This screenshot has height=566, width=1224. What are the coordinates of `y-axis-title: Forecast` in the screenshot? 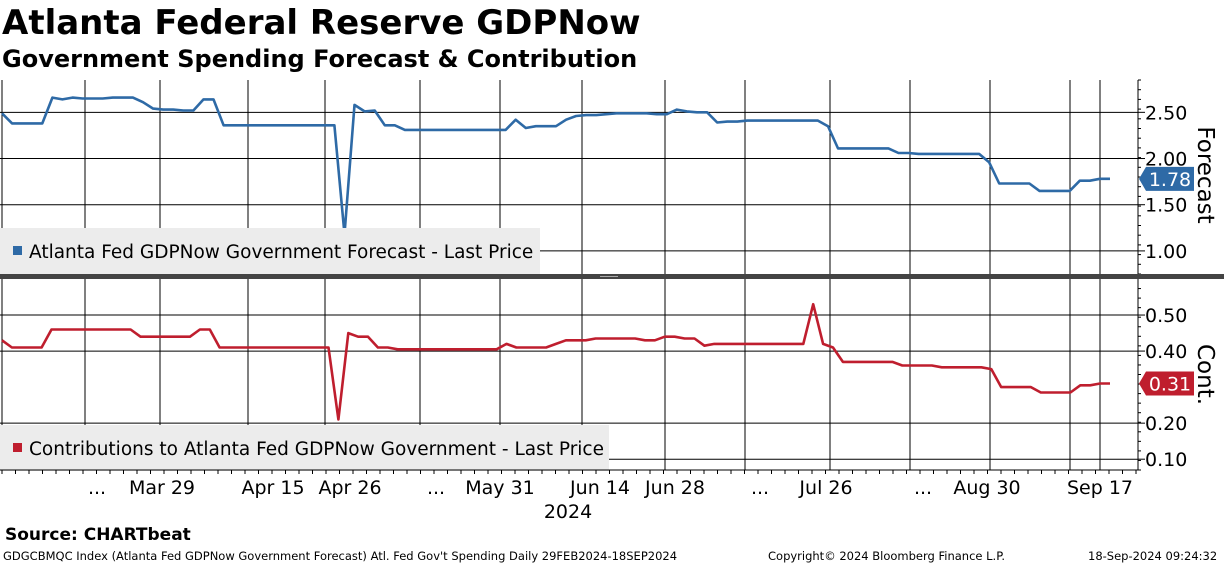 It's located at (1205, 174).